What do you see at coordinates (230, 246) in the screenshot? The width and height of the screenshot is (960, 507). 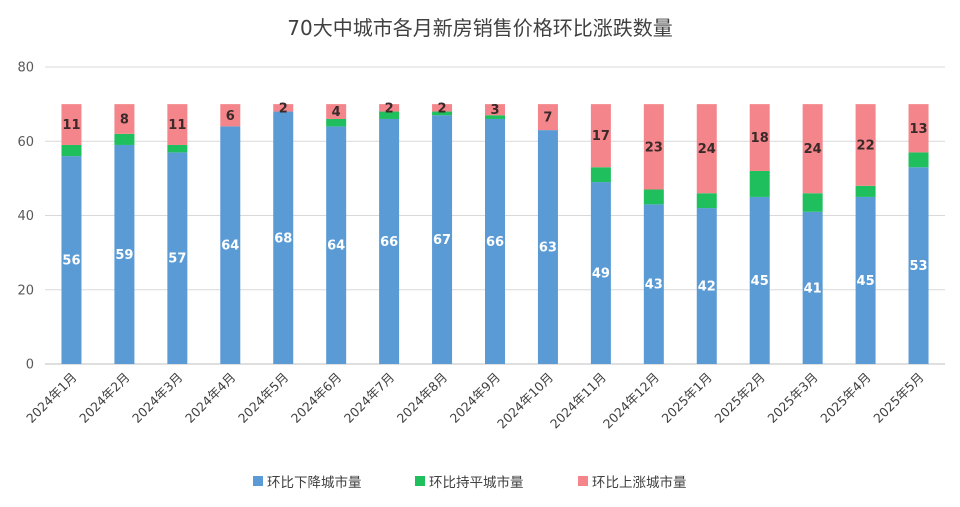 I see `data-label-series-0: 64` at bounding box center [230, 246].